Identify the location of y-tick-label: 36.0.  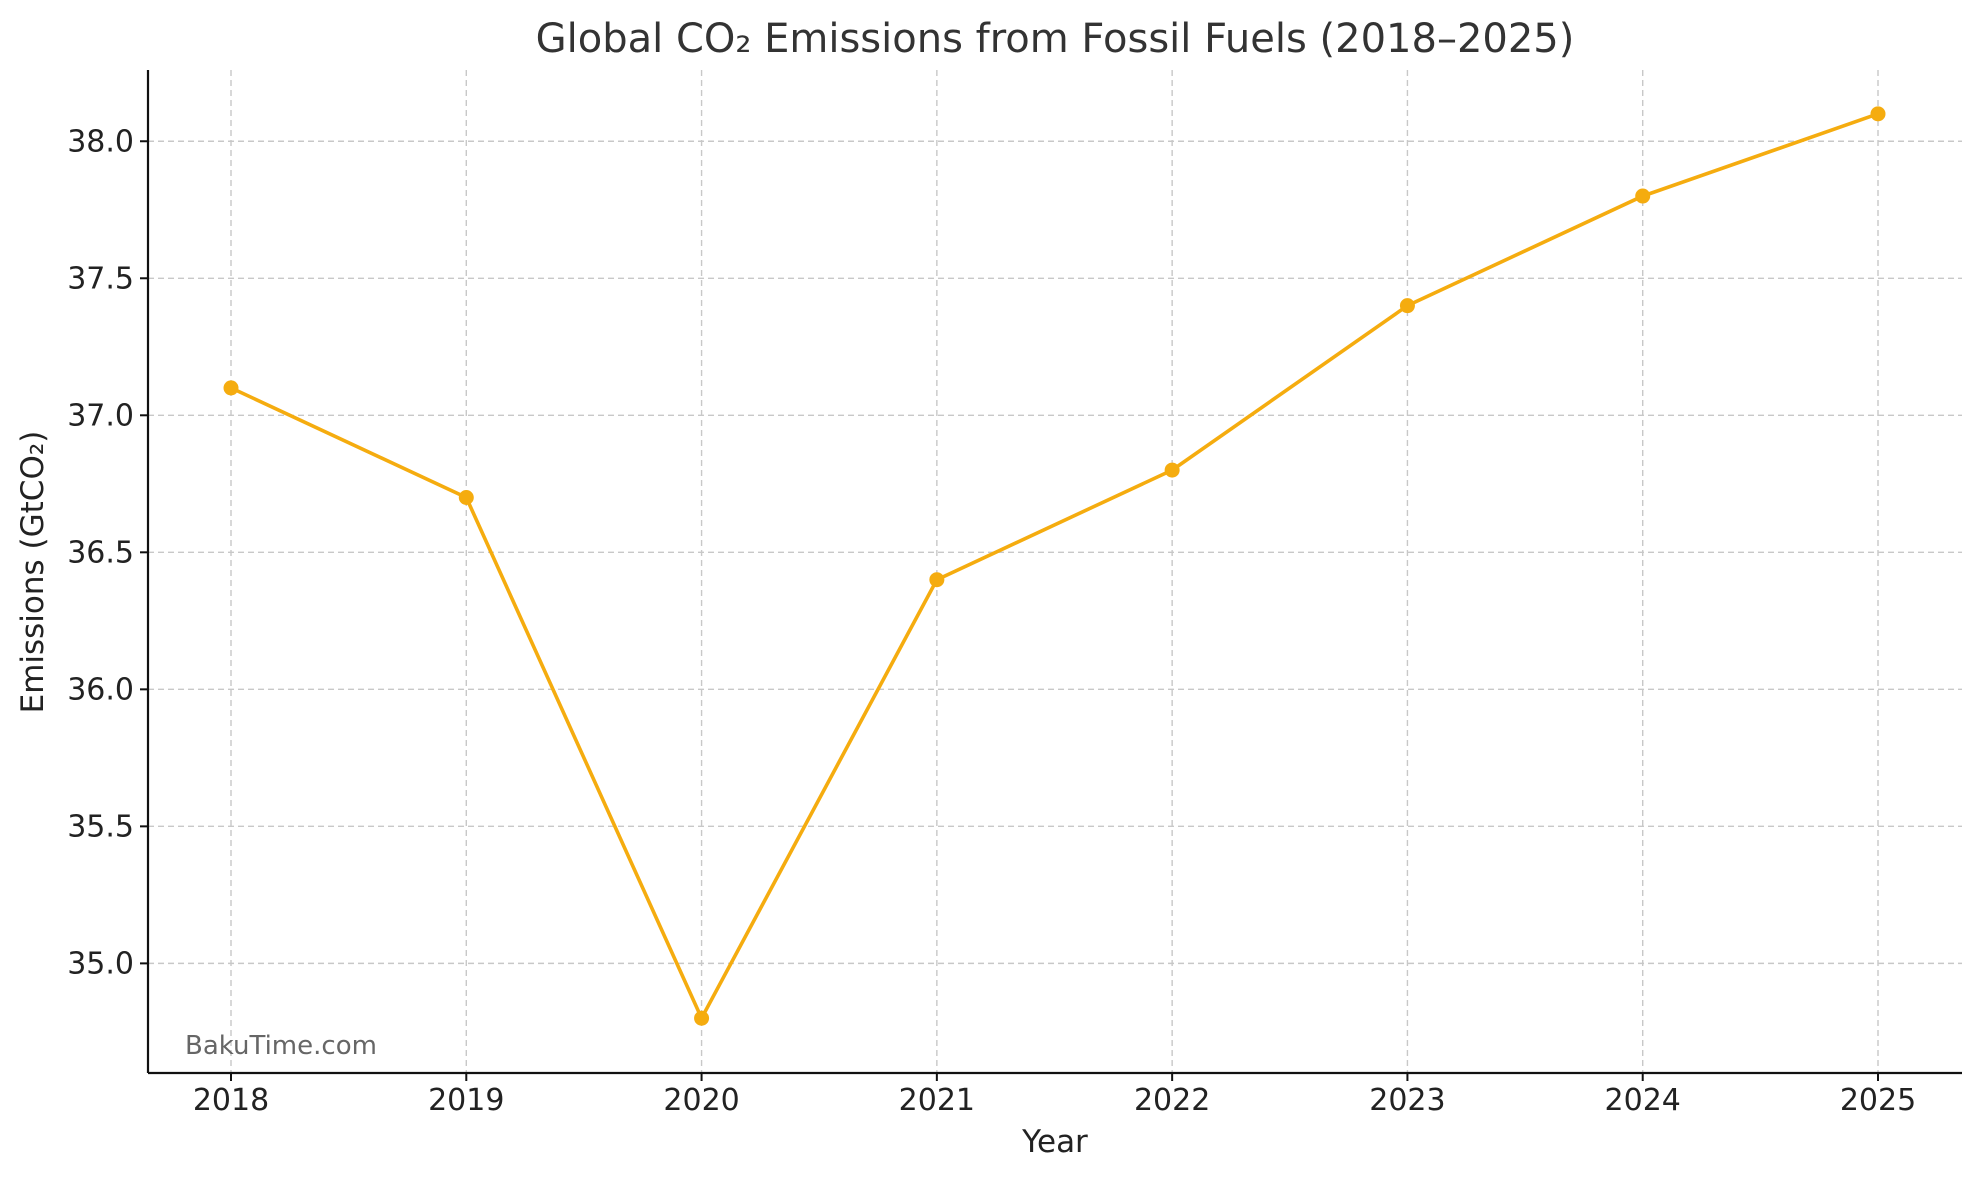
(100, 689).